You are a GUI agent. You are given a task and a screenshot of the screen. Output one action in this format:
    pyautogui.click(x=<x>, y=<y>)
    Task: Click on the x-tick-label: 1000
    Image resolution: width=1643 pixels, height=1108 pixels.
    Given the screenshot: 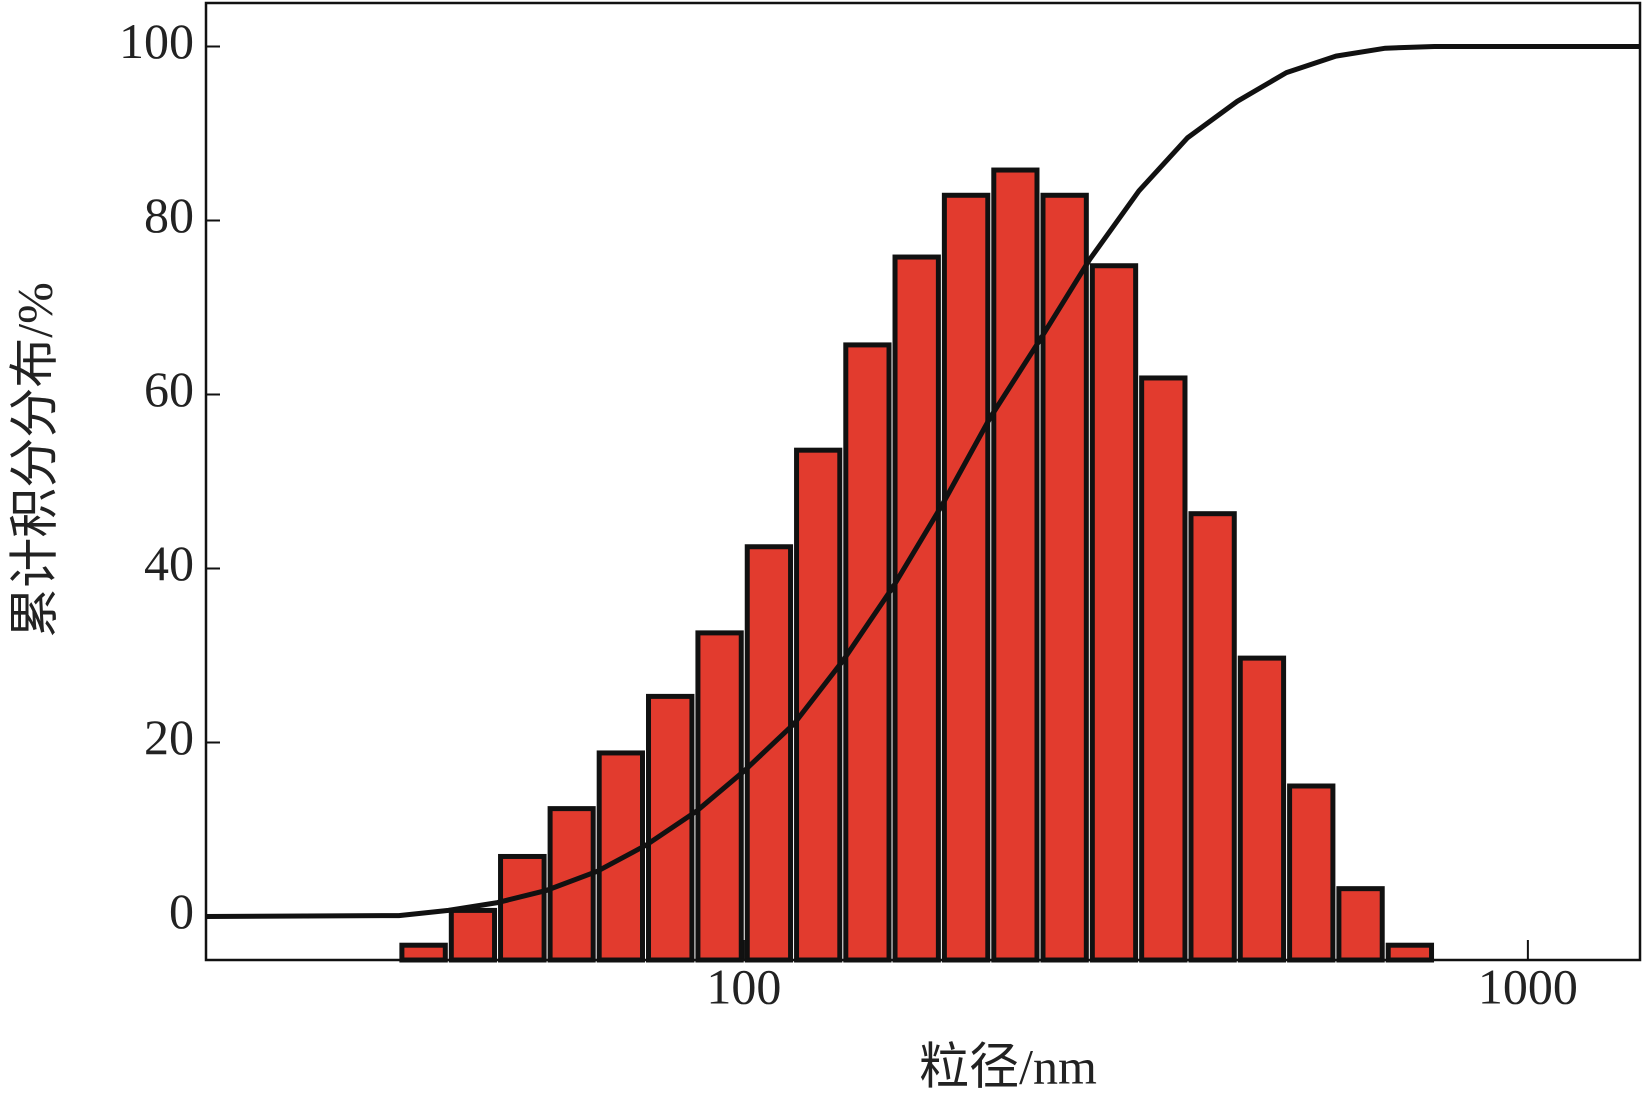 What is the action you would take?
    pyautogui.click(x=1528, y=986)
    